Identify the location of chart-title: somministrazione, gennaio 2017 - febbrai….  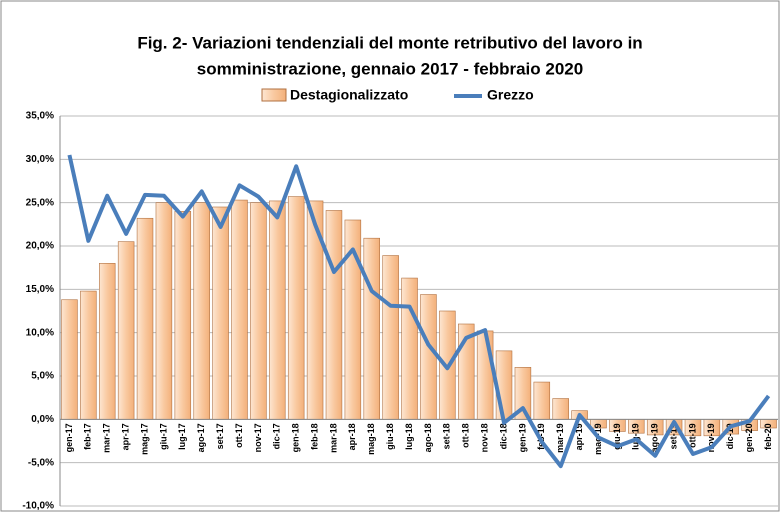
(390, 68).